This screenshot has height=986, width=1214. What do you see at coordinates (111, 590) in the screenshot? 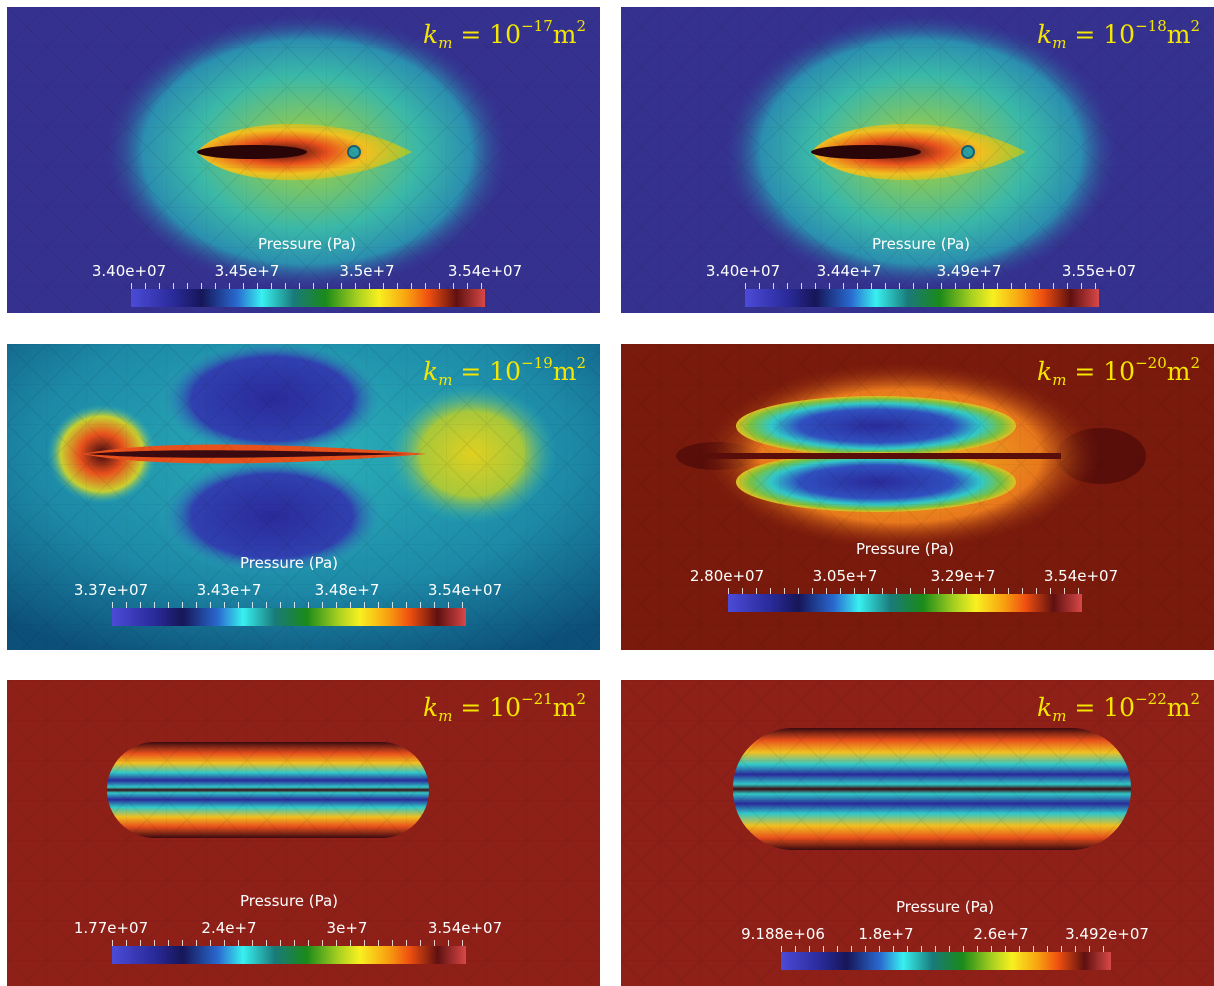
I see `colorbar-tick-label: 3.37e+07` at bounding box center [111, 590].